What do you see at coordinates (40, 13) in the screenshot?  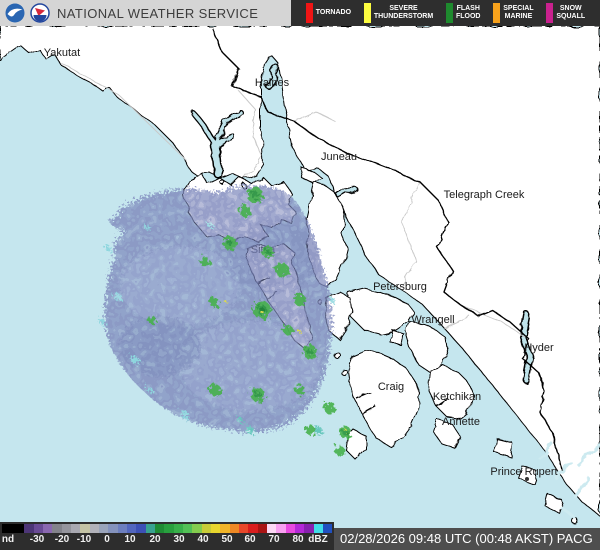 I see `nws-icon` at bounding box center [40, 13].